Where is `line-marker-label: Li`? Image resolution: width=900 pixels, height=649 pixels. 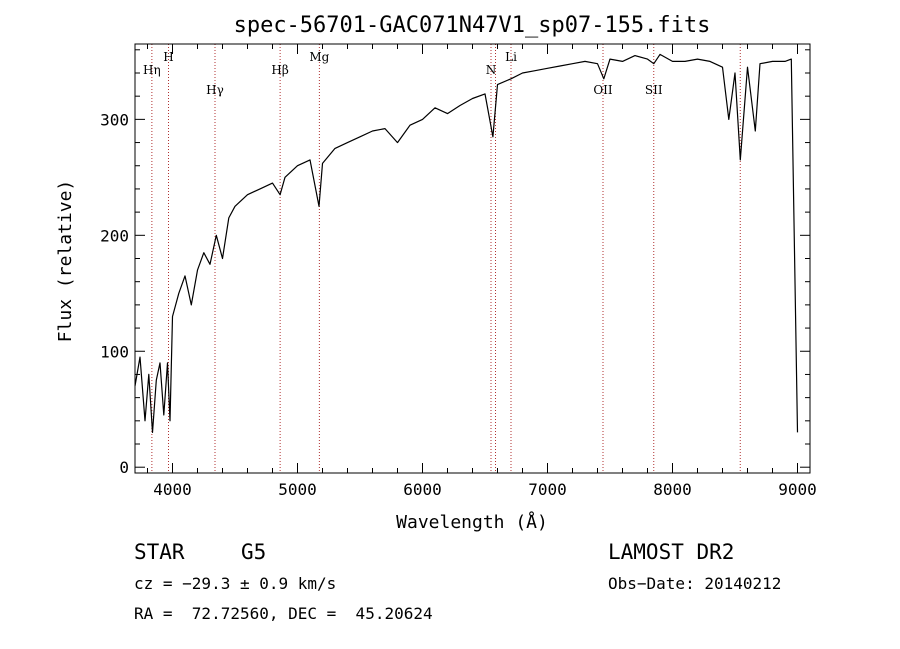
line-marker-label: Li is located at coordinates (511, 57).